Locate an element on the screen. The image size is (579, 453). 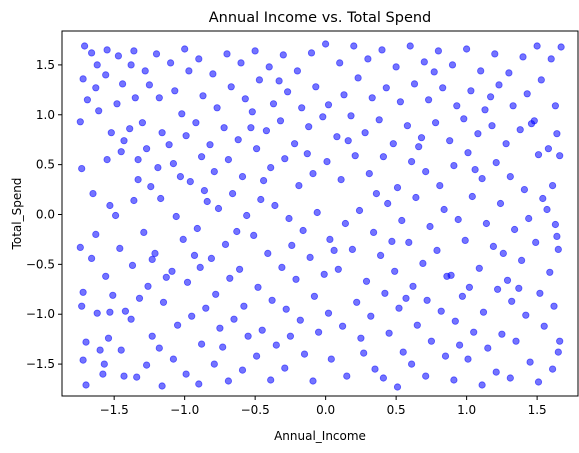
x-axis: −1.5 −1.0 −0.5 0.0 0.5 1.0 1.5 is located at coordinates (323, 406).